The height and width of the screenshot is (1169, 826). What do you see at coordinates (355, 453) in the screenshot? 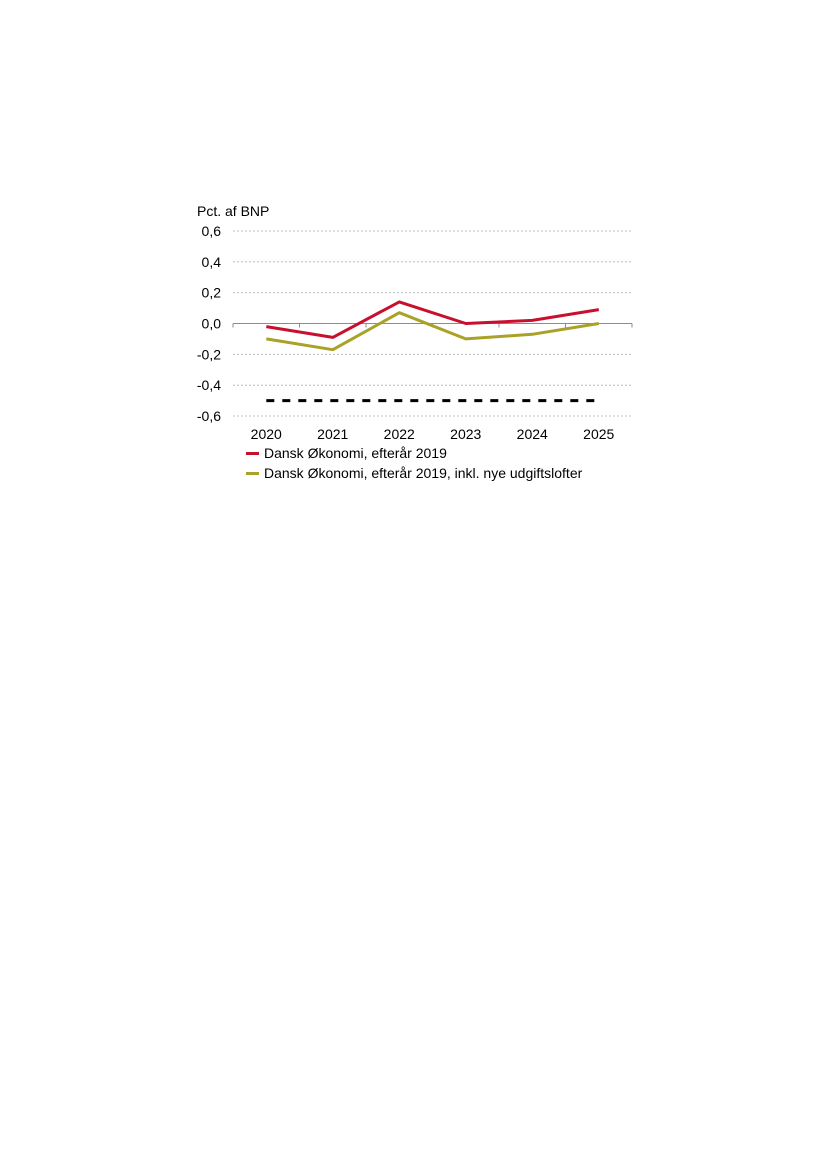
I see `legend-label-1: Dansk Økonomi, efterår 2019` at bounding box center [355, 453].